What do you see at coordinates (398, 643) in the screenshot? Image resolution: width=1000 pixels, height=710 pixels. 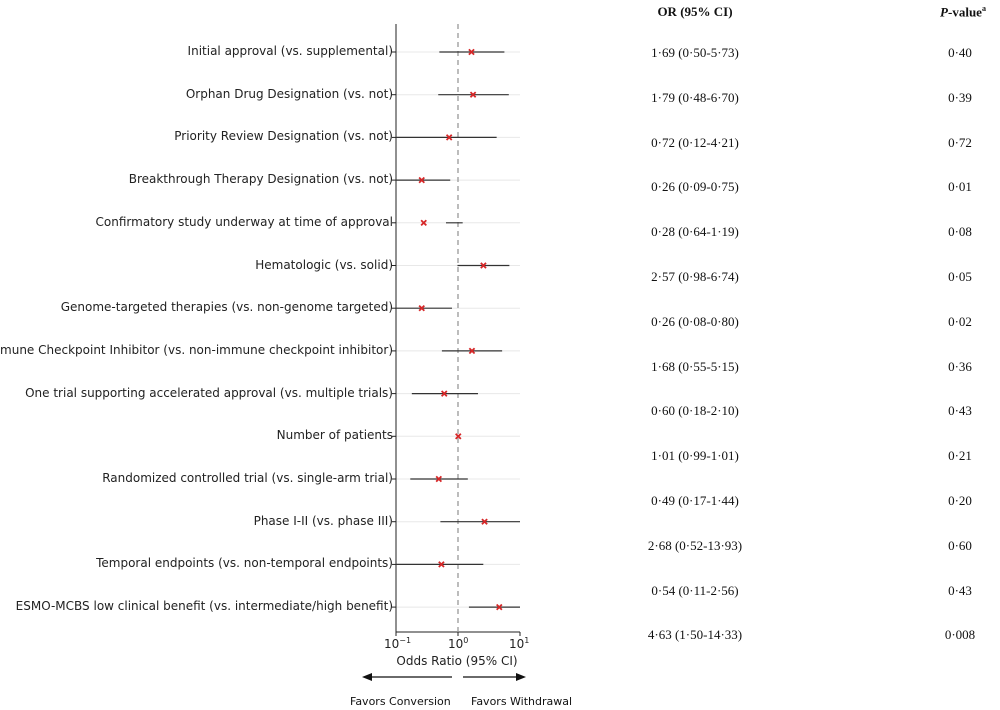 I see `xtick-0: 10⁻¹` at bounding box center [398, 643].